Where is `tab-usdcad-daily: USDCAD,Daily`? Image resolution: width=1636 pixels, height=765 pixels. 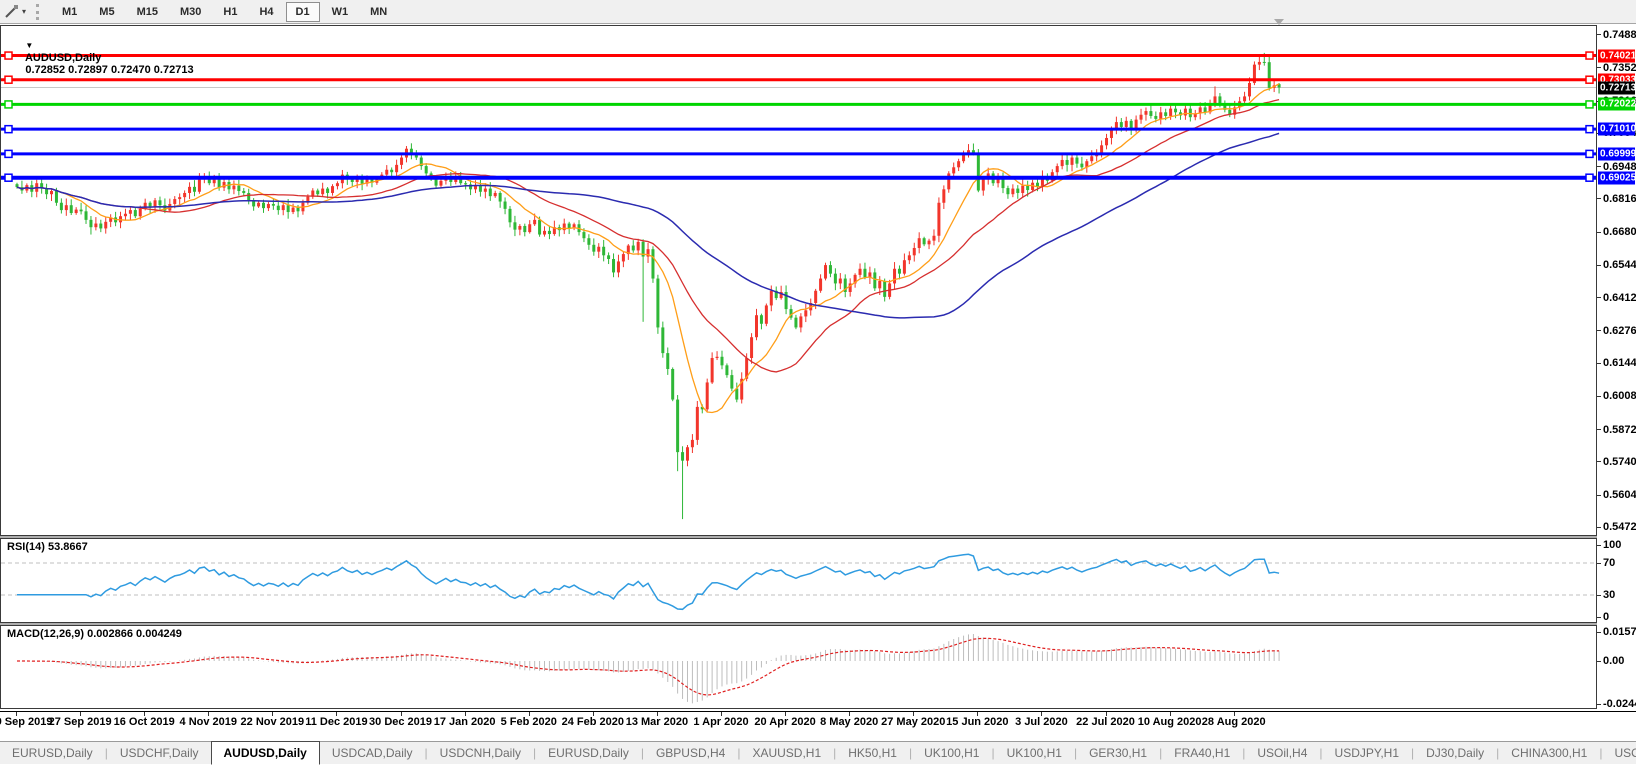
tab-usdcad-daily: USDCAD,Daily is located at coordinates (372, 753).